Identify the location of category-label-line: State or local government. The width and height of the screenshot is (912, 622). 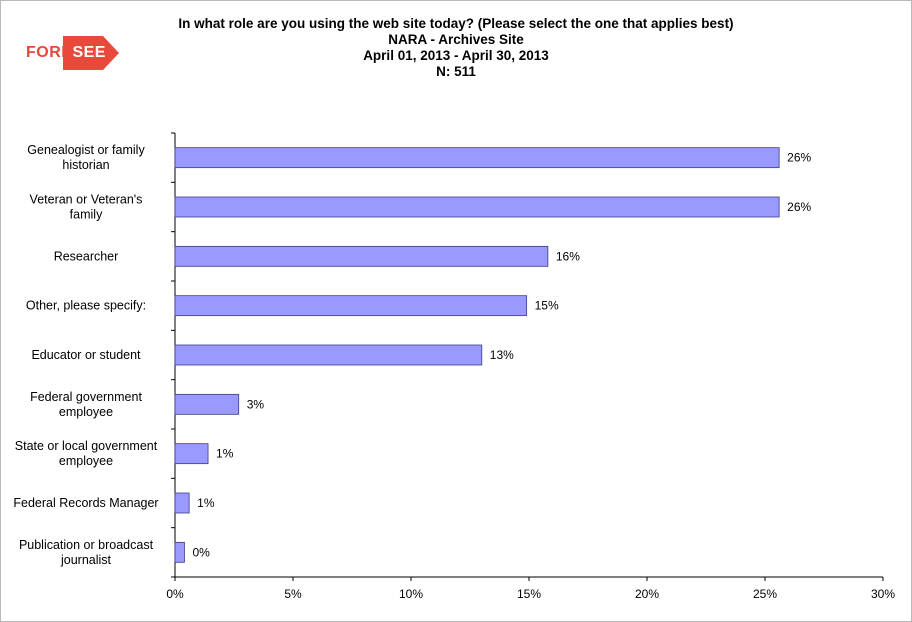
(86, 446).